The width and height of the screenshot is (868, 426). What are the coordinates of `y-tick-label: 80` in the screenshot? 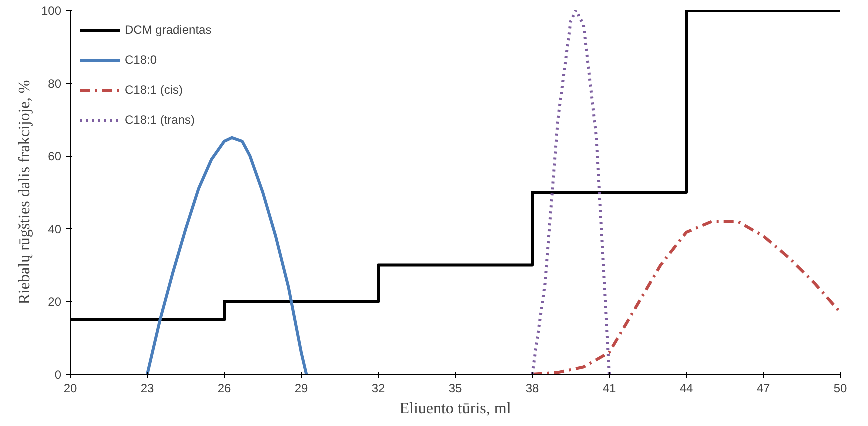 It's located at (55, 83).